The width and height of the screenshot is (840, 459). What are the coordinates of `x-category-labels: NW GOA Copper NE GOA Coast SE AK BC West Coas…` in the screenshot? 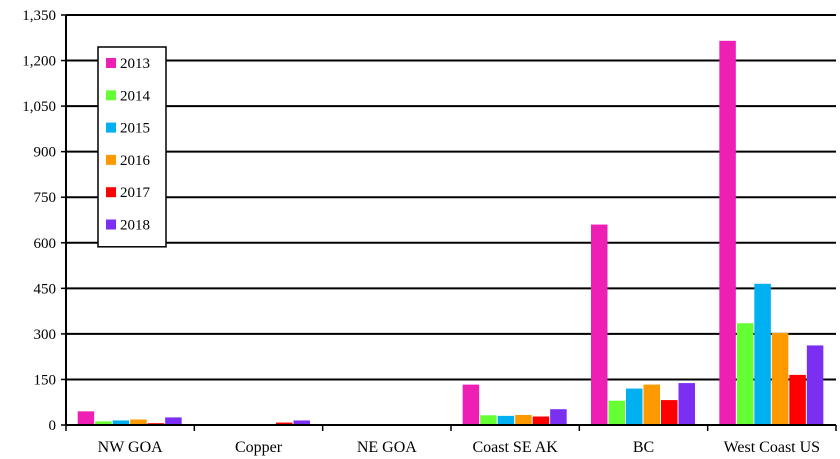 It's located at (459, 447).